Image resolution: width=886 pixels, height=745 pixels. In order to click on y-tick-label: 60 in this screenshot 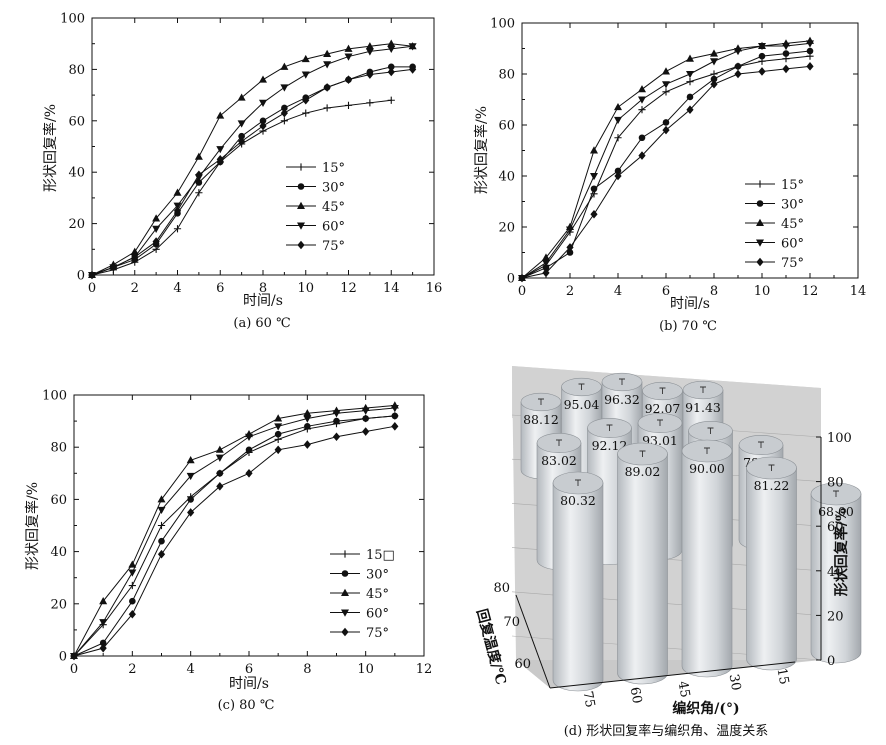, I will do `click(76, 121)`.